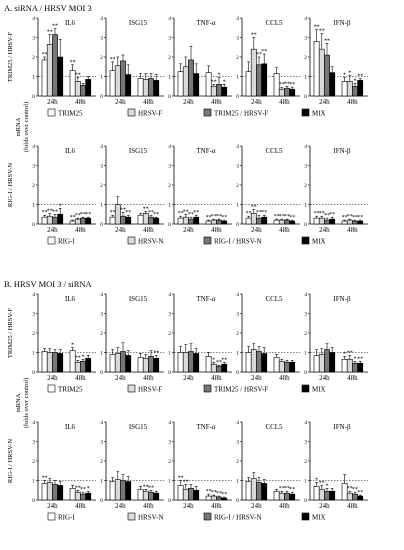 The width and height of the screenshot is (404, 550). What do you see at coordinates (238, 242) in the screenshot?
I see `legend-label: RIG-I / HRSV-N` at bounding box center [238, 242].